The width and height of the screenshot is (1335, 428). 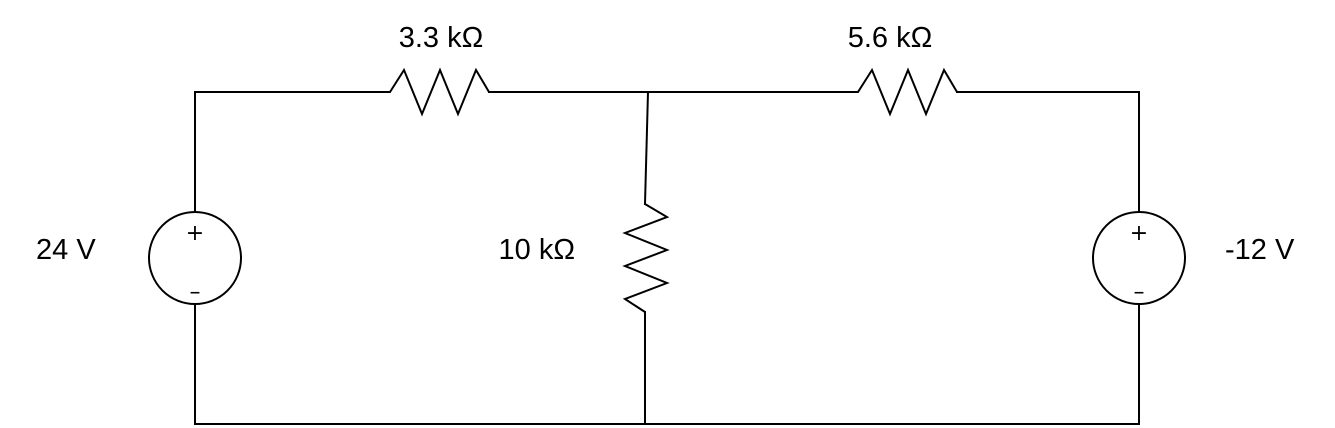 I want to click on voltage-source-left-minus: –, so click(x=195, y=292).